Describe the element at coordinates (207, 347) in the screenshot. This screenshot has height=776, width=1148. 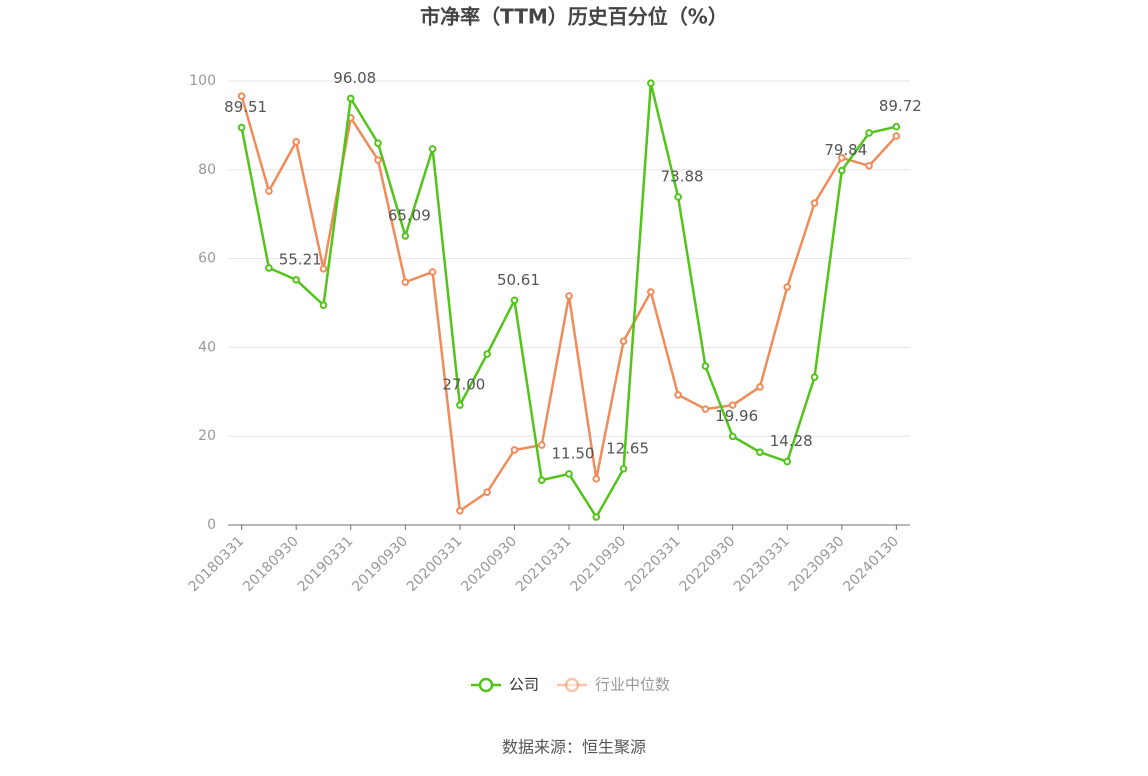
I see `y-tick-label: 40` at that location.